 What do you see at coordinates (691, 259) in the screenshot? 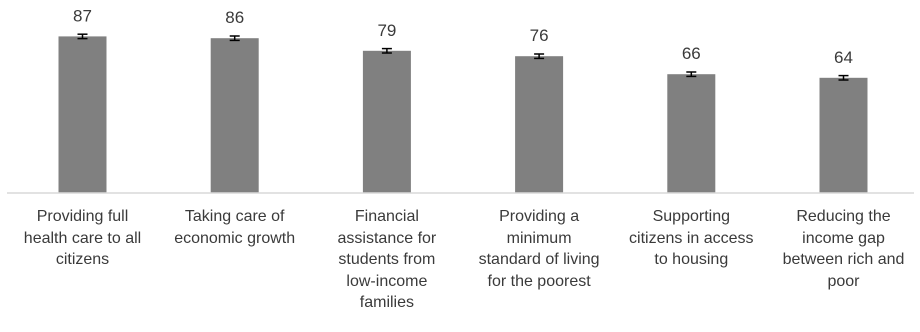
I see `category-label-line: to housing` at bounding box center [691, 259].